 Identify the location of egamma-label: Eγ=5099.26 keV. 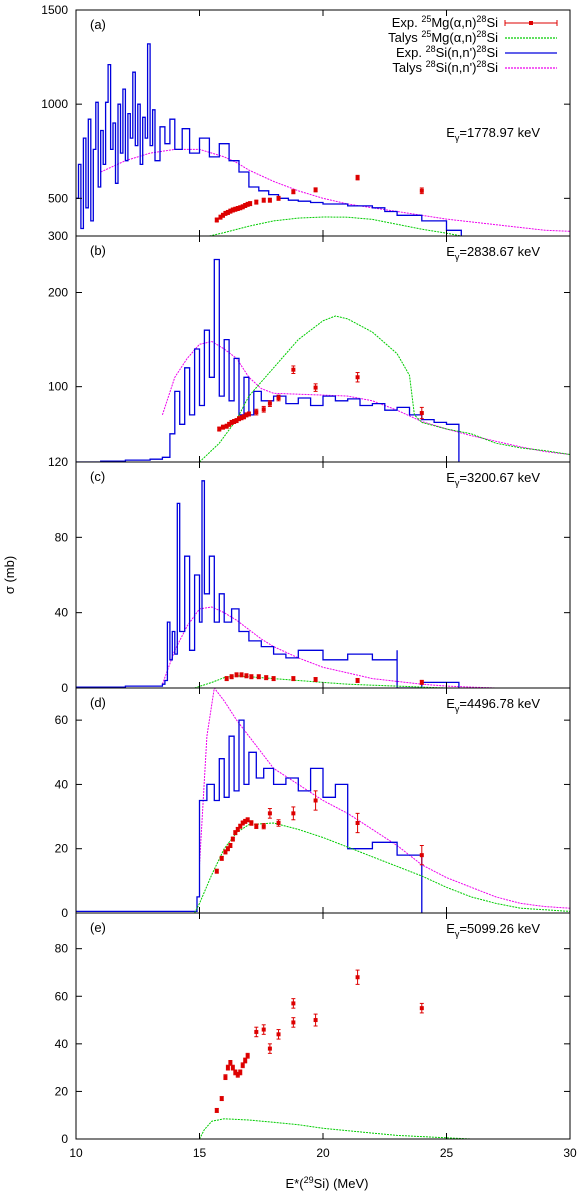
(493, 930).